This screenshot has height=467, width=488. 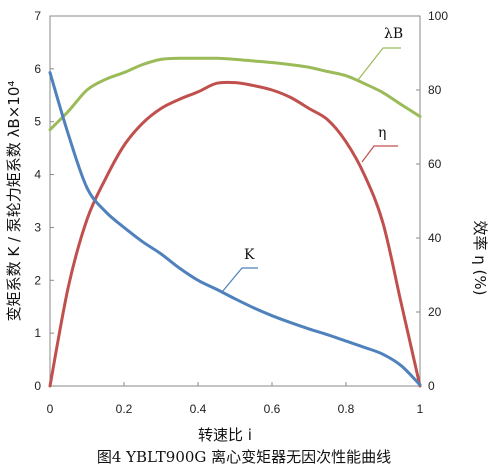 I want to click on lambda-label: λB, so click(x=393, y=34).